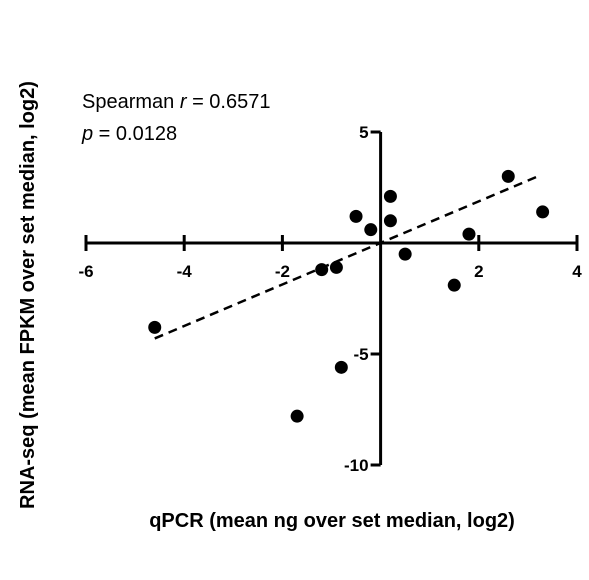  I want to click on x-tick-label: 2, so click(478, 271).